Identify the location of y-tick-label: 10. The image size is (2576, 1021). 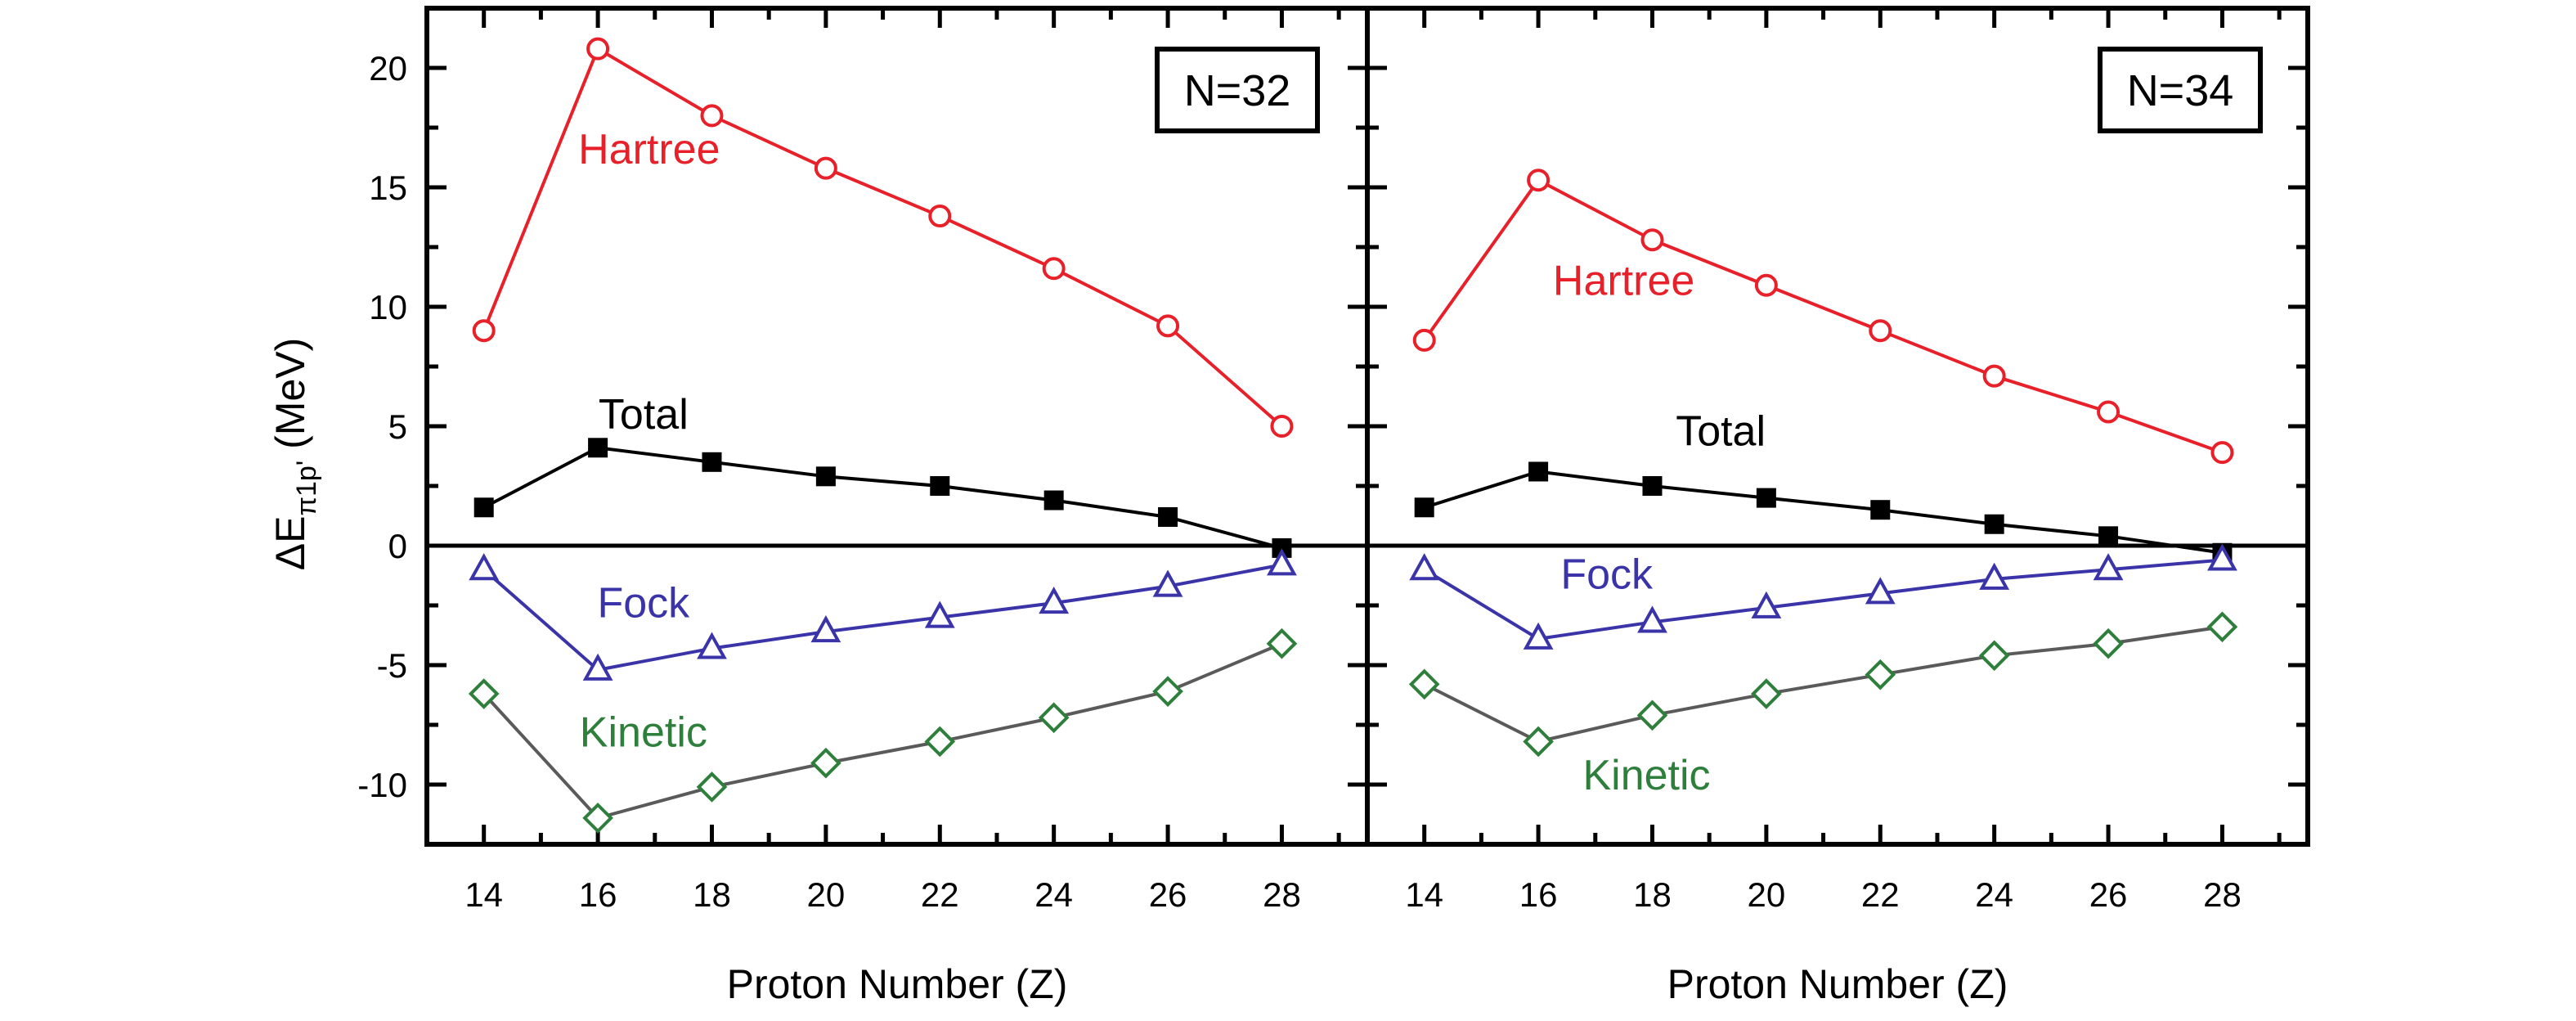
(388, 307).